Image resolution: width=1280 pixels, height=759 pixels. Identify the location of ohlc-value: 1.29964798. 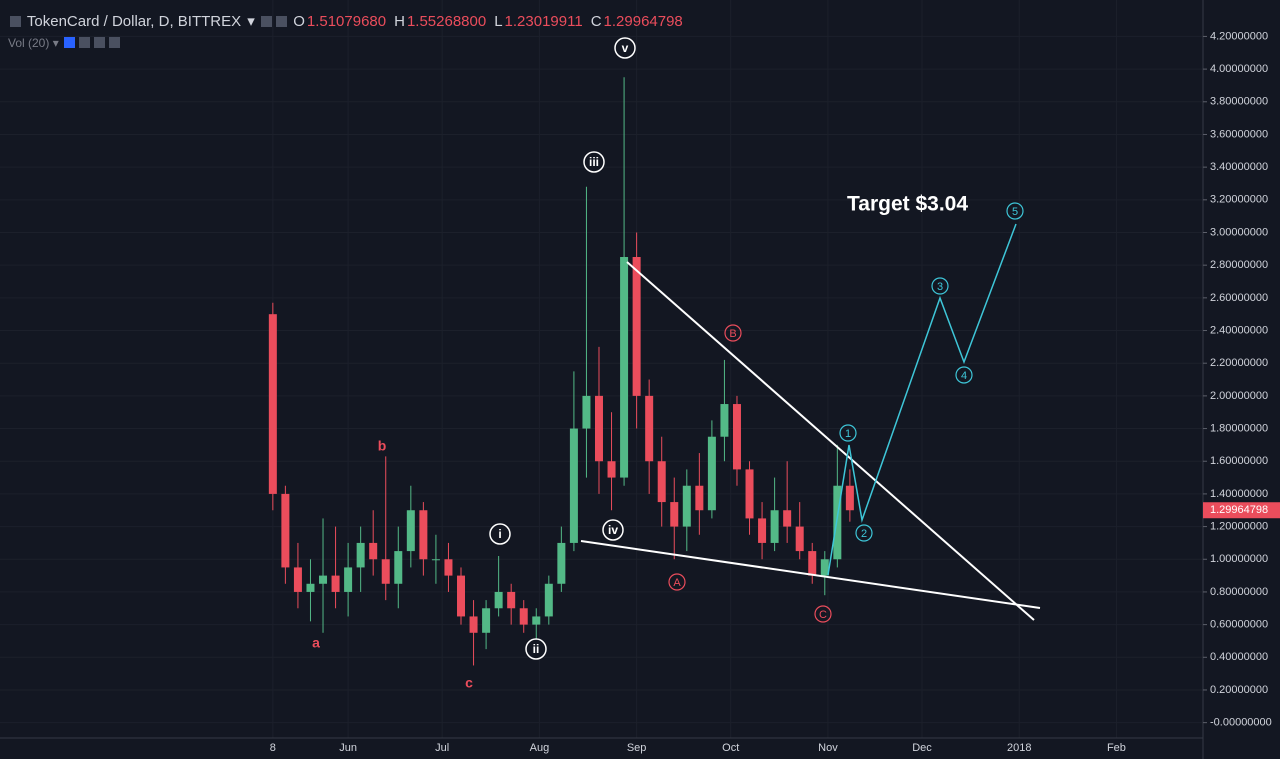
(643, 21).